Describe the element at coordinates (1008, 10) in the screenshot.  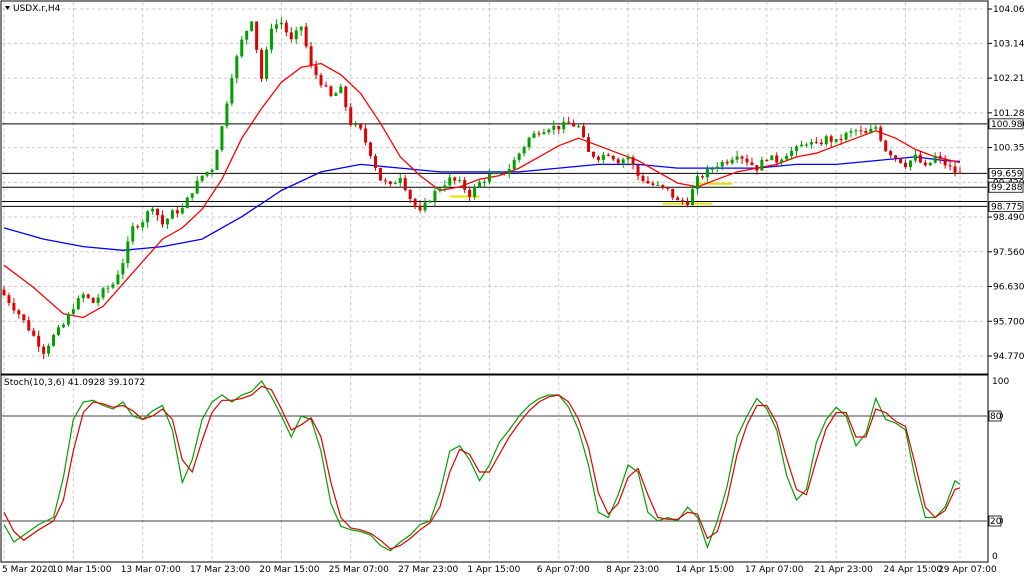
I see `price-tick-label: 104.060` at that location.